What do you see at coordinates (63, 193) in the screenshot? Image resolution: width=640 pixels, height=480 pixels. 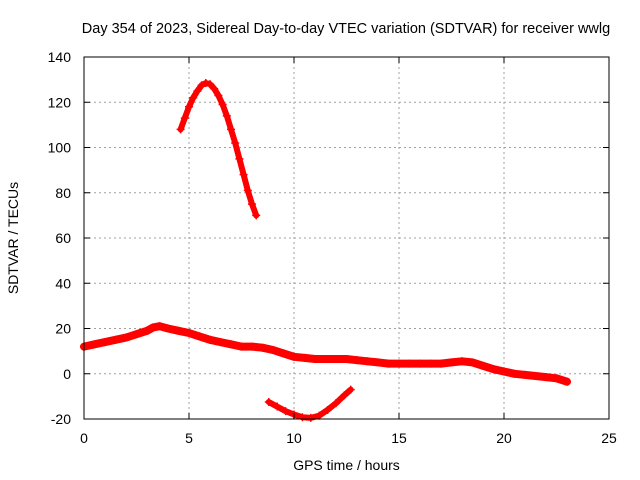 I see `y-tick-label: 80` at bounding box center [63, 193].